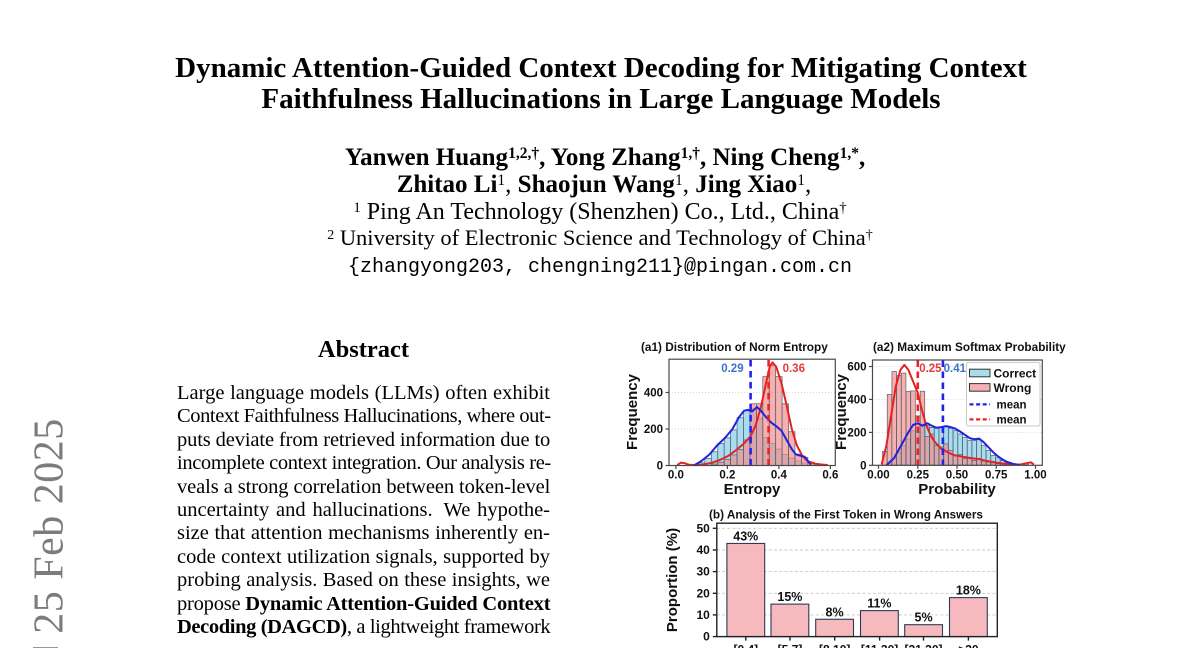 Image resolution: width=1200 pixels, height=648 pixels. I want to click on svg-text:(a1) Distribution of Norm Entr: (a1) Distribution of Norm Entropy, so click(734, 347).